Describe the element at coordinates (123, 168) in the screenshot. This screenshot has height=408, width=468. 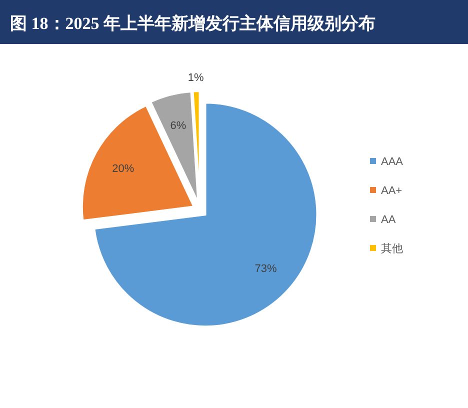
I see `data-label: 20%` at that location.